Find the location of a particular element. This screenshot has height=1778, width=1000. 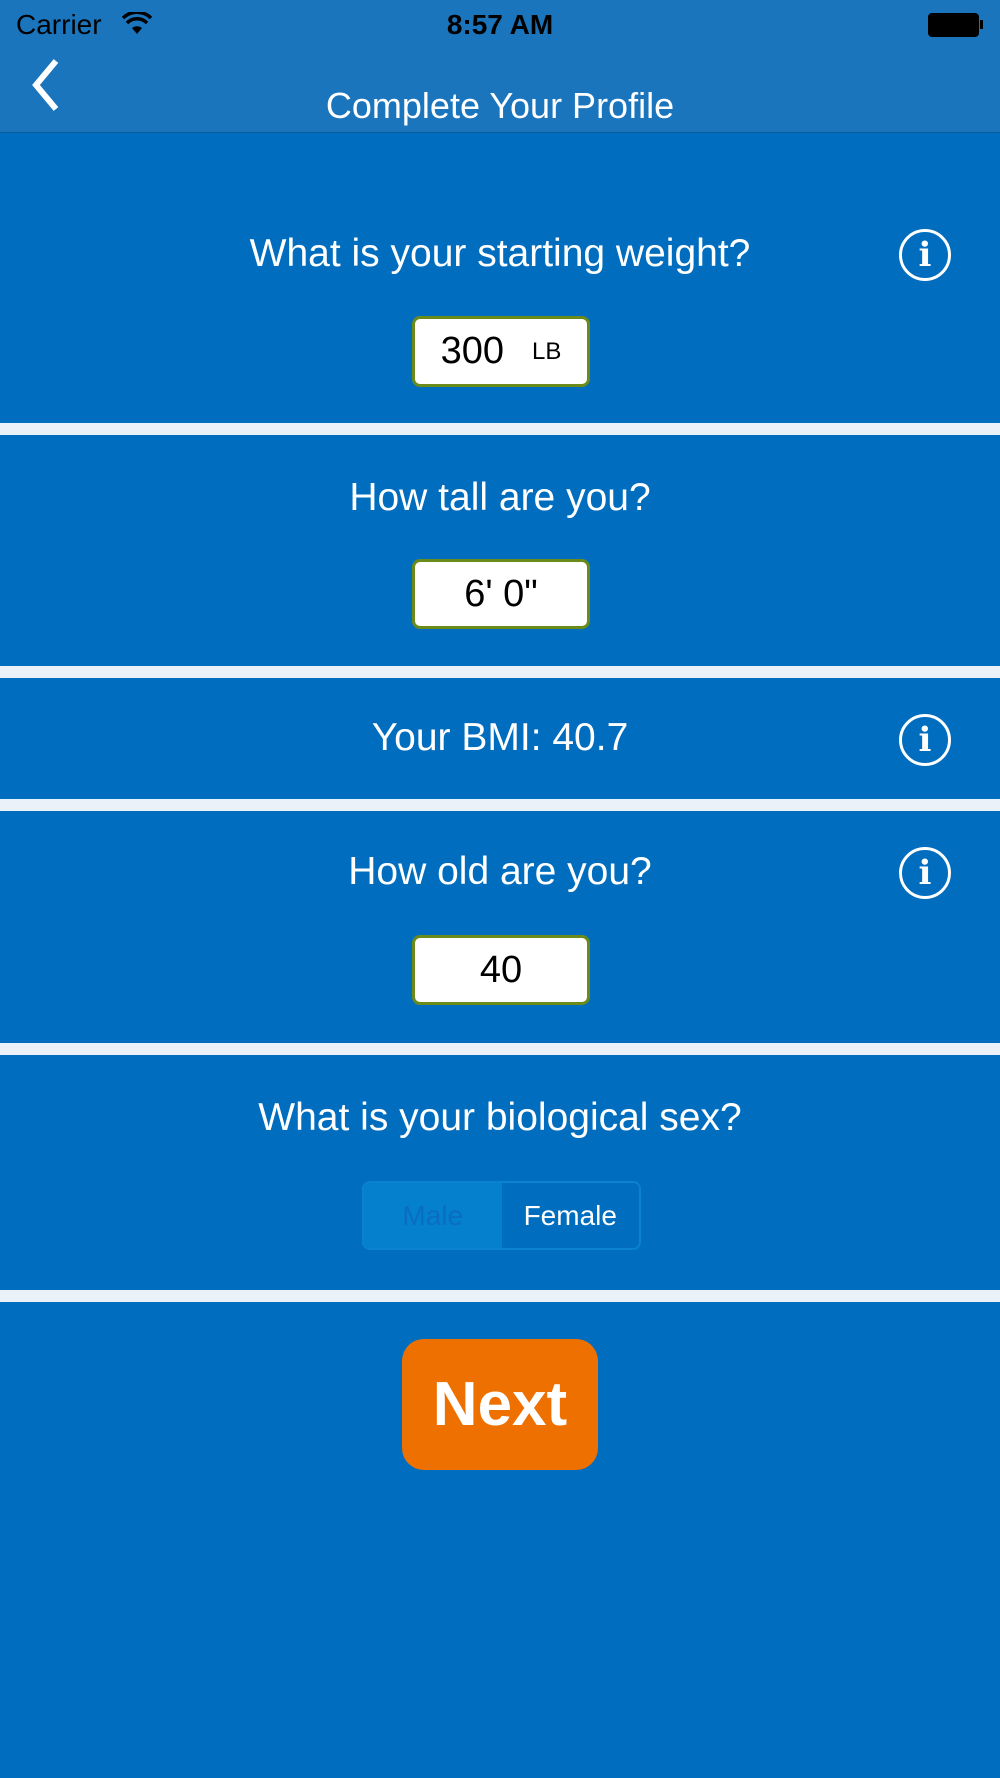

sex-option-female: Female is located at coordinates (570, 1215).